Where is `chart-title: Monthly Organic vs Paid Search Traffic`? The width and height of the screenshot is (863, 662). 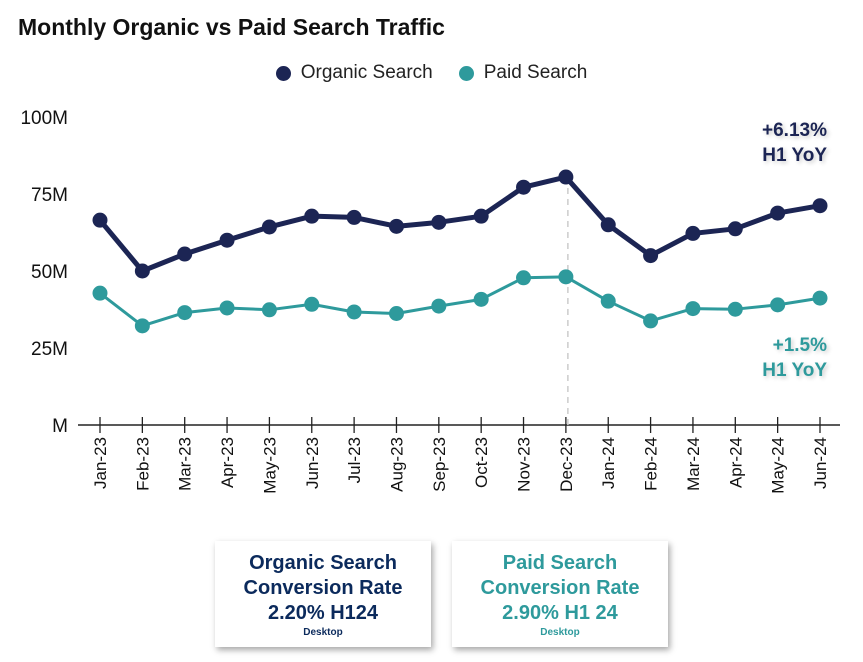
chart-title: Monthly Organic vs Paid Search Traffic is located at coordinates (231, 27).